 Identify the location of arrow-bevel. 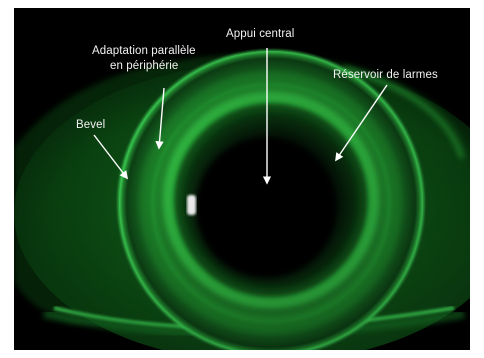
(111, 157).